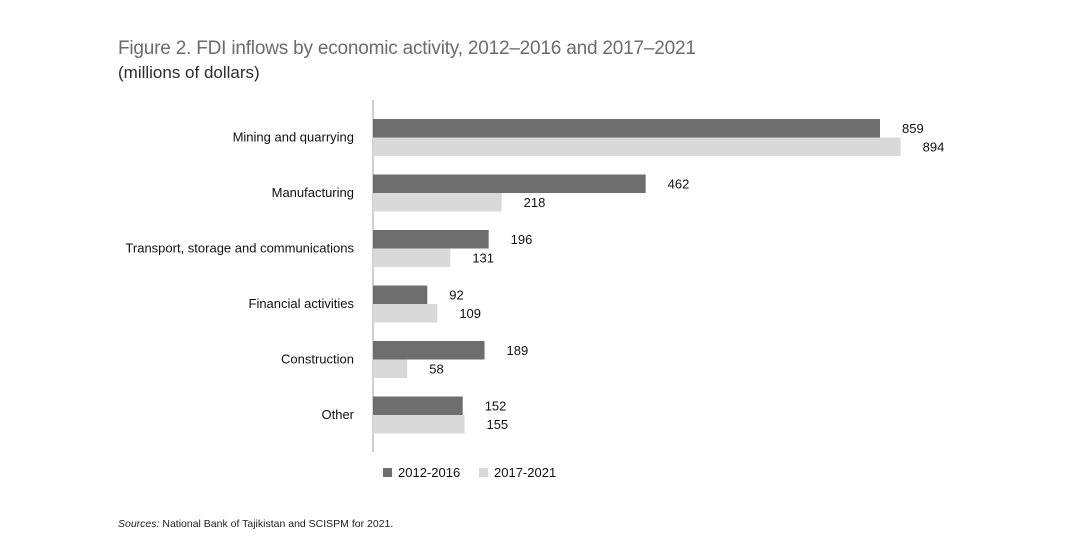  I want to click on data-label: 196, so click(522, 239).